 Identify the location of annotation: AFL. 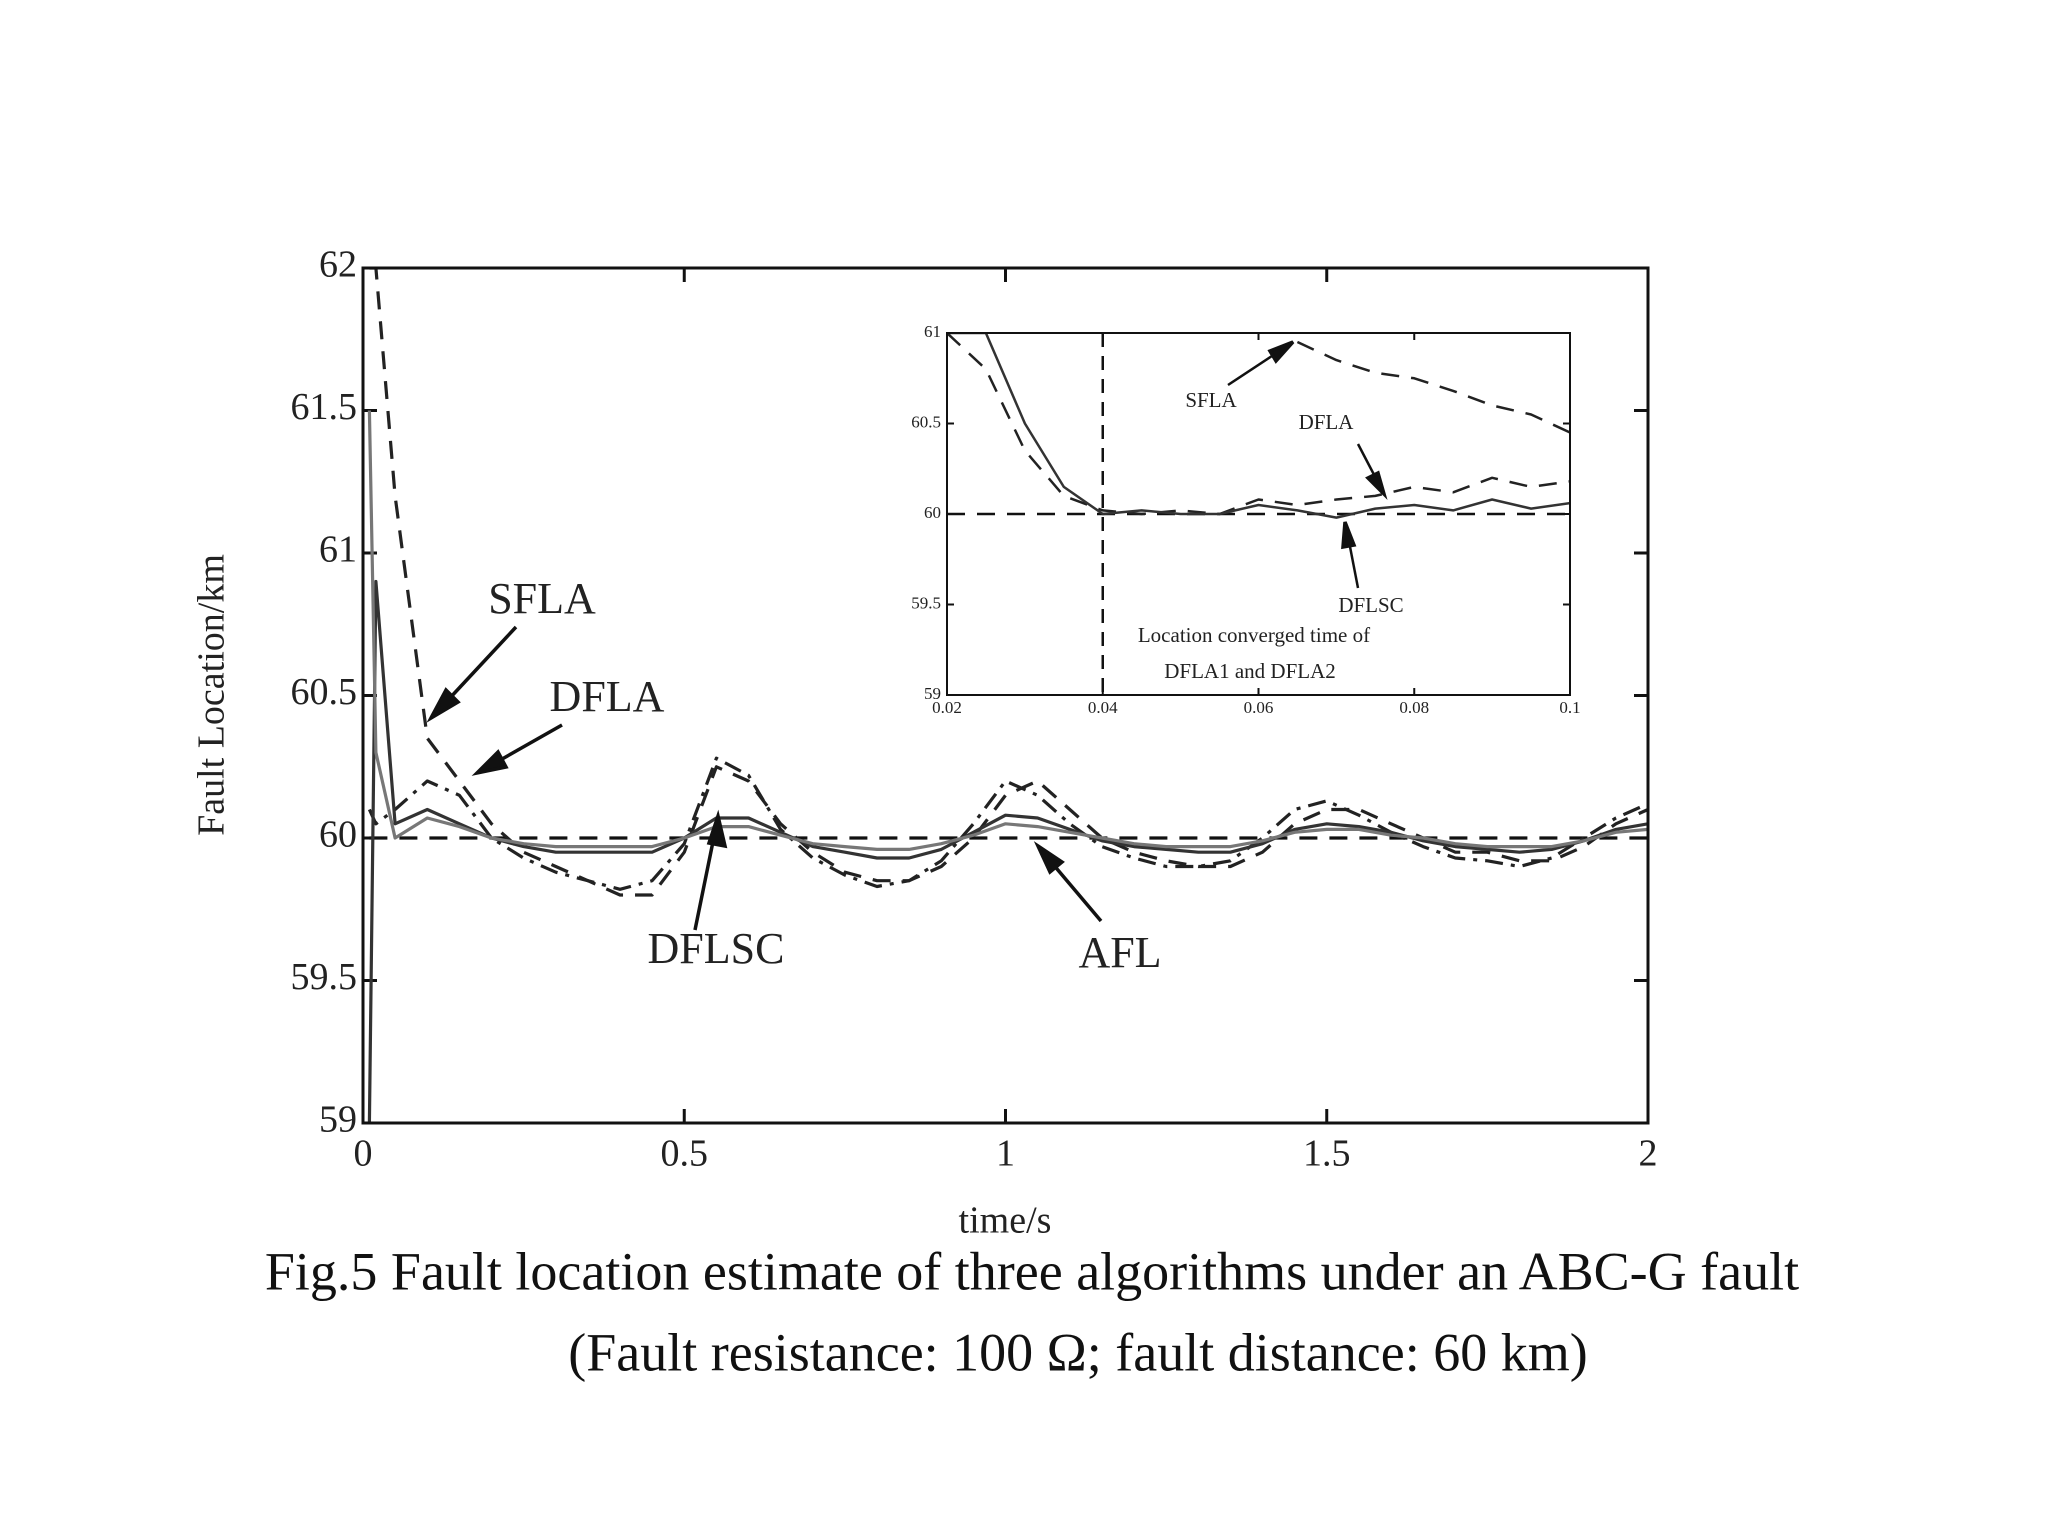
(1119, 952).